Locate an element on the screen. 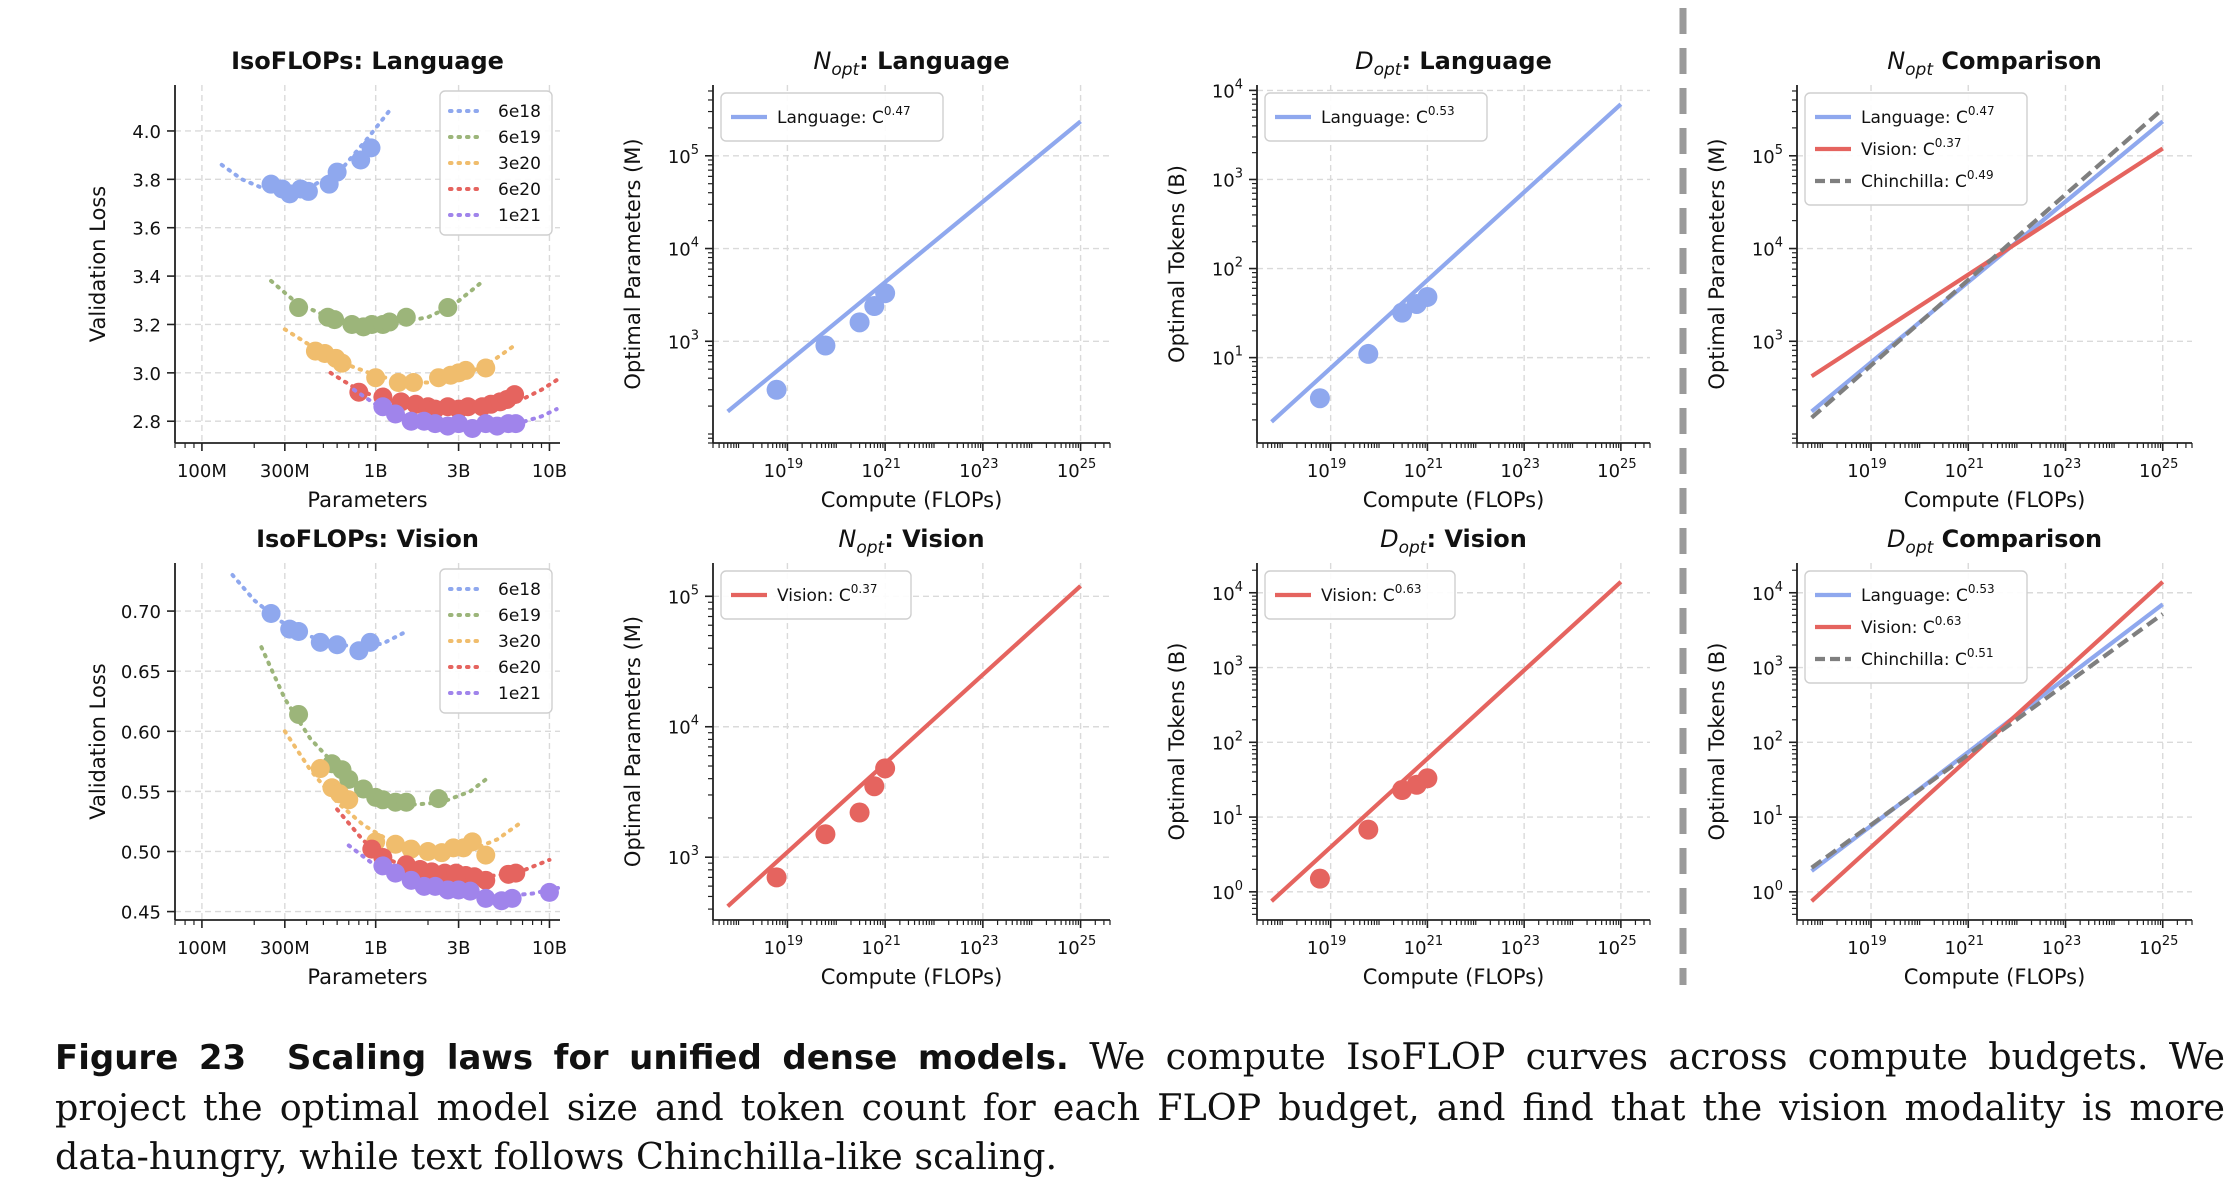  fit-line-Language is located at coordinates (1987, 266).